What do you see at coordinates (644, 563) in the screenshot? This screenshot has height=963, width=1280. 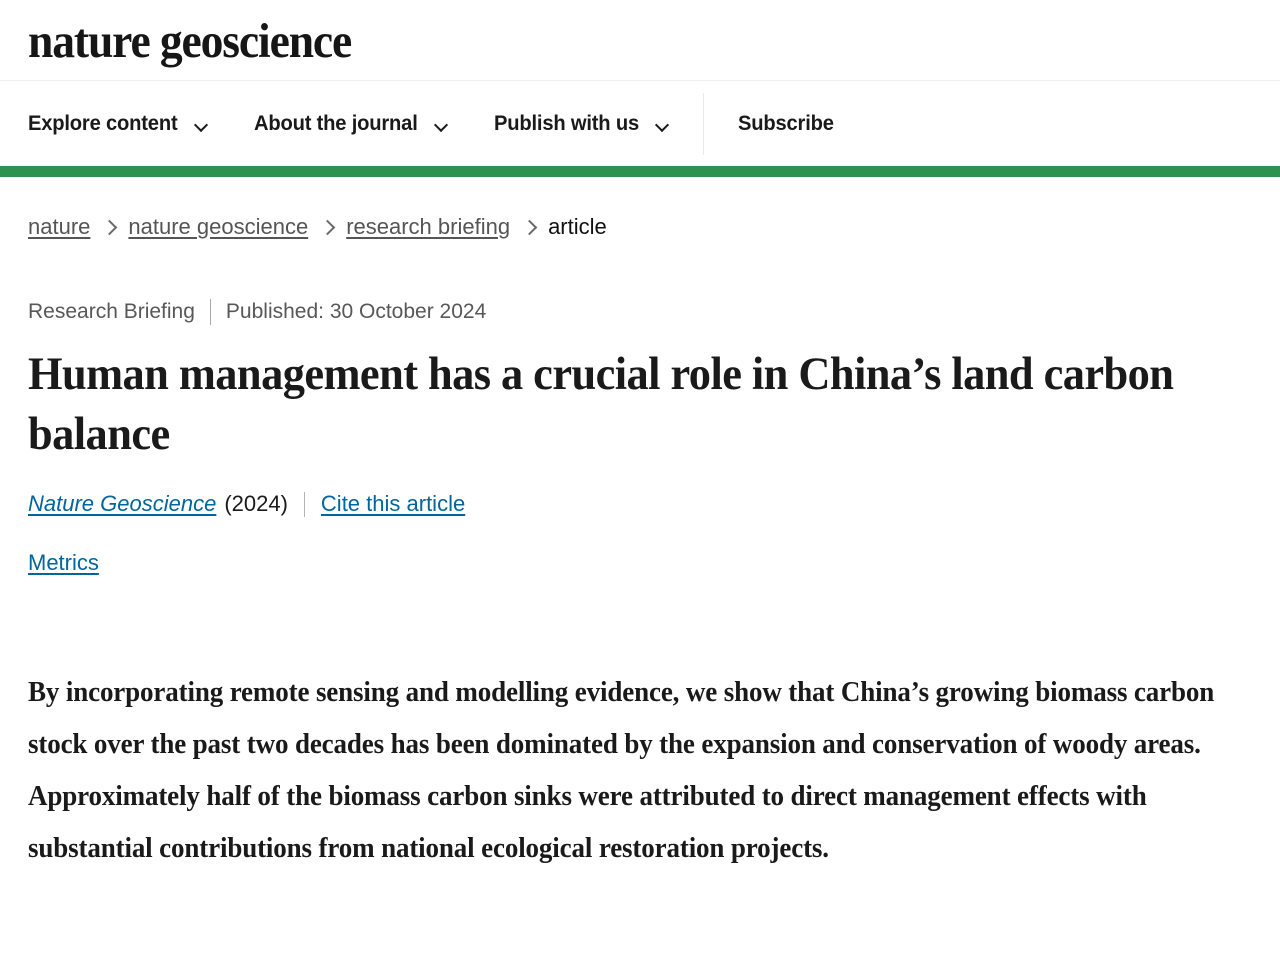 I see `metrics-row: Metrics` at bounding box center [644, 563].